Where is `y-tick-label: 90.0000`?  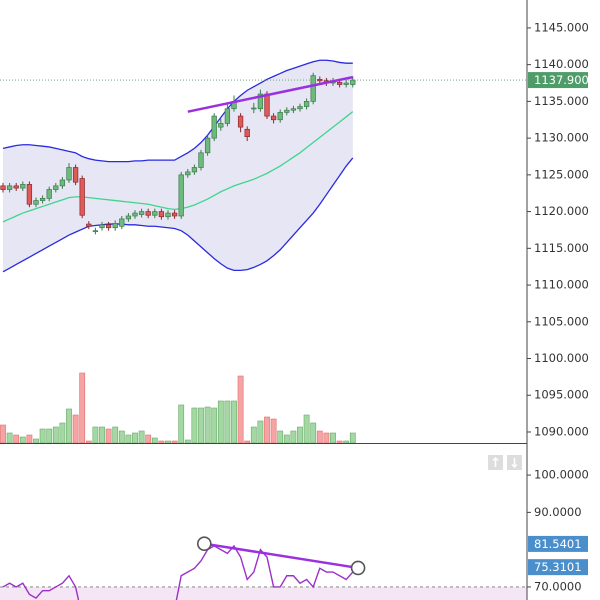
y-tick-label: 90.0000 is located at coordinates (558, 512).